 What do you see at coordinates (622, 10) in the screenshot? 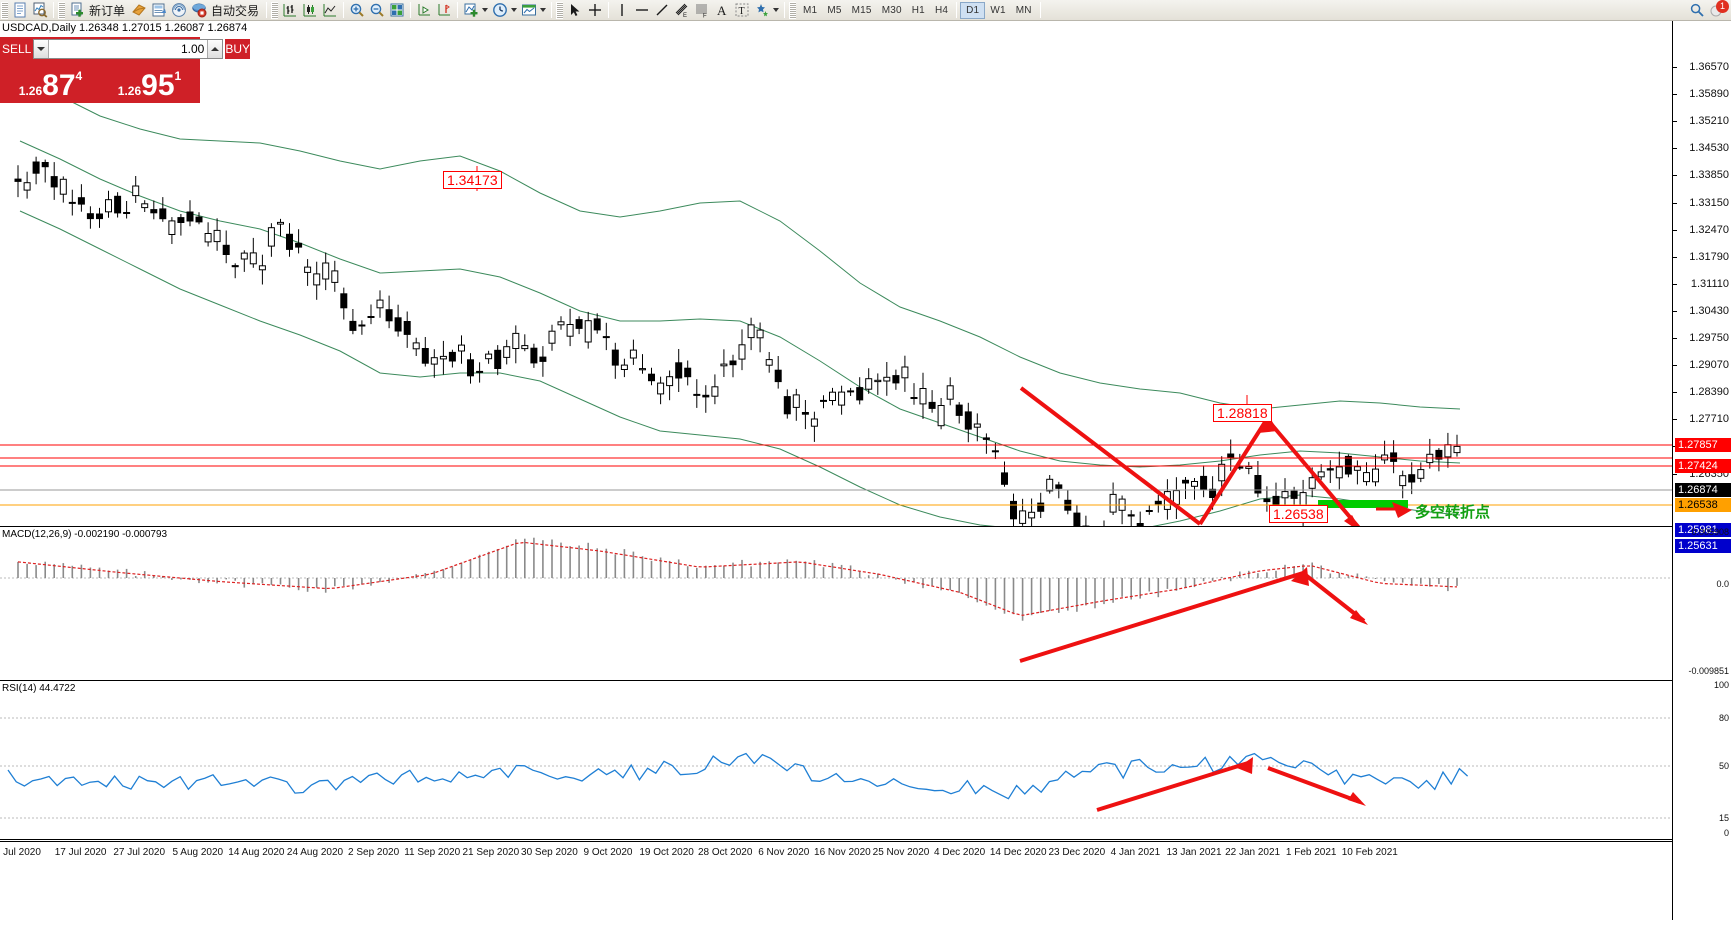
I see `vertical-line-icon-button` at bounding box center [622, 10].